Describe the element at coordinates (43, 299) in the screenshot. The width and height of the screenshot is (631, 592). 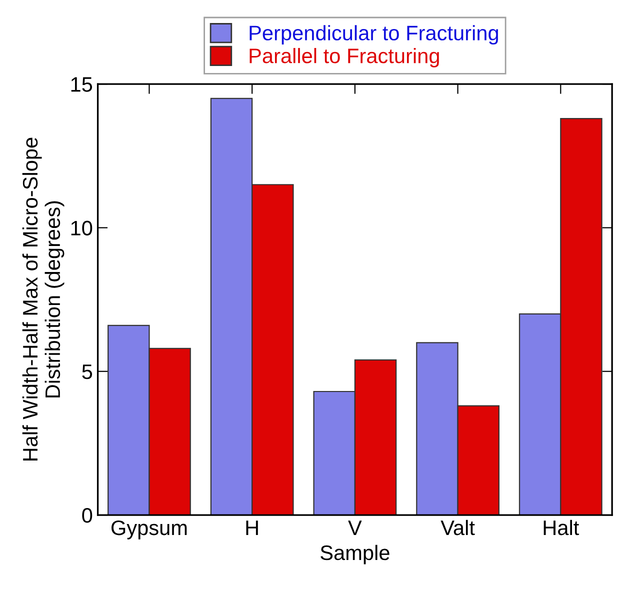
I see `y-axis-title: Half Width-Half Max of Micro-Slope Distribution (degrees)` at that location.